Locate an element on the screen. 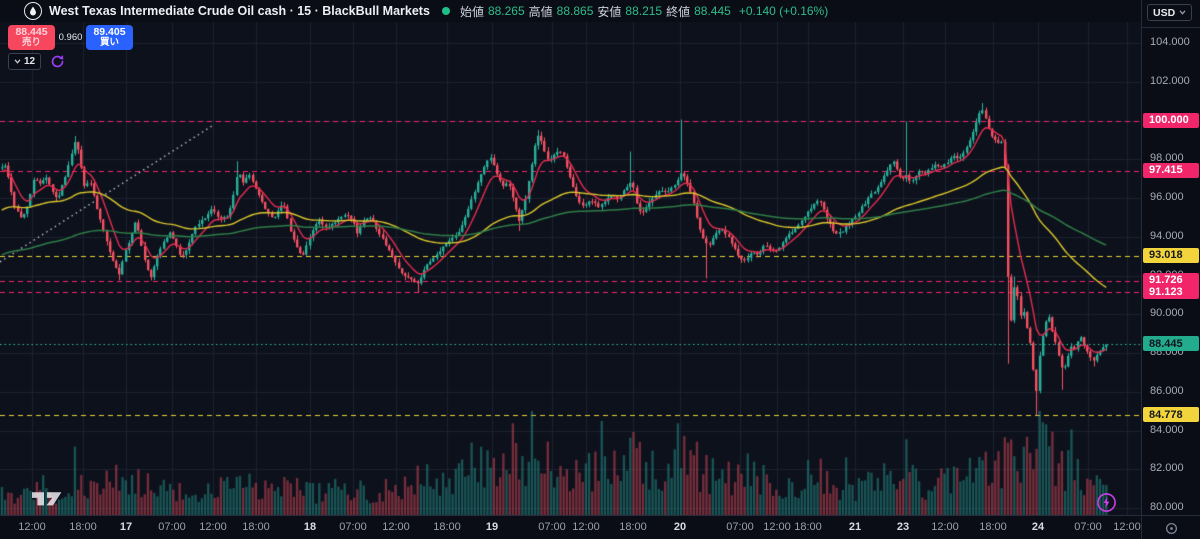 The image size is (1200, 539). close-value: 88.445 is located at coordinates (712, 11).